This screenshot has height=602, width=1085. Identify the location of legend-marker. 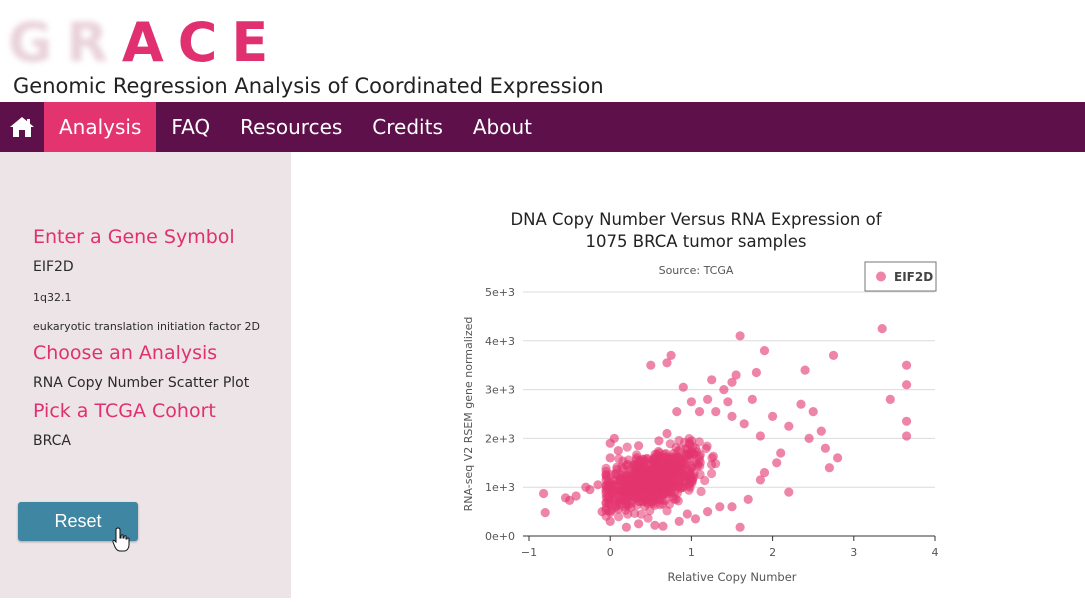
(881, 276).